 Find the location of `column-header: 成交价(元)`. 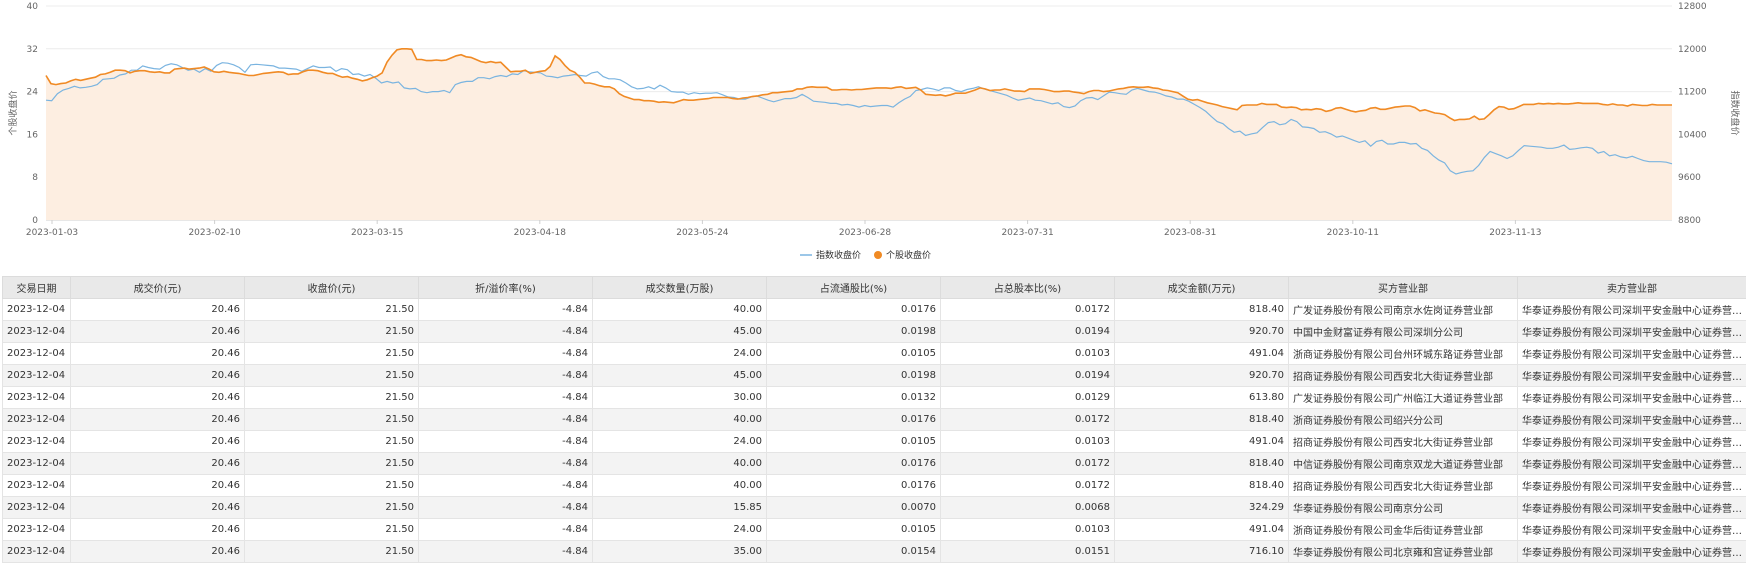

column-header: 成交价(元) is located at coordinates (157, 287).